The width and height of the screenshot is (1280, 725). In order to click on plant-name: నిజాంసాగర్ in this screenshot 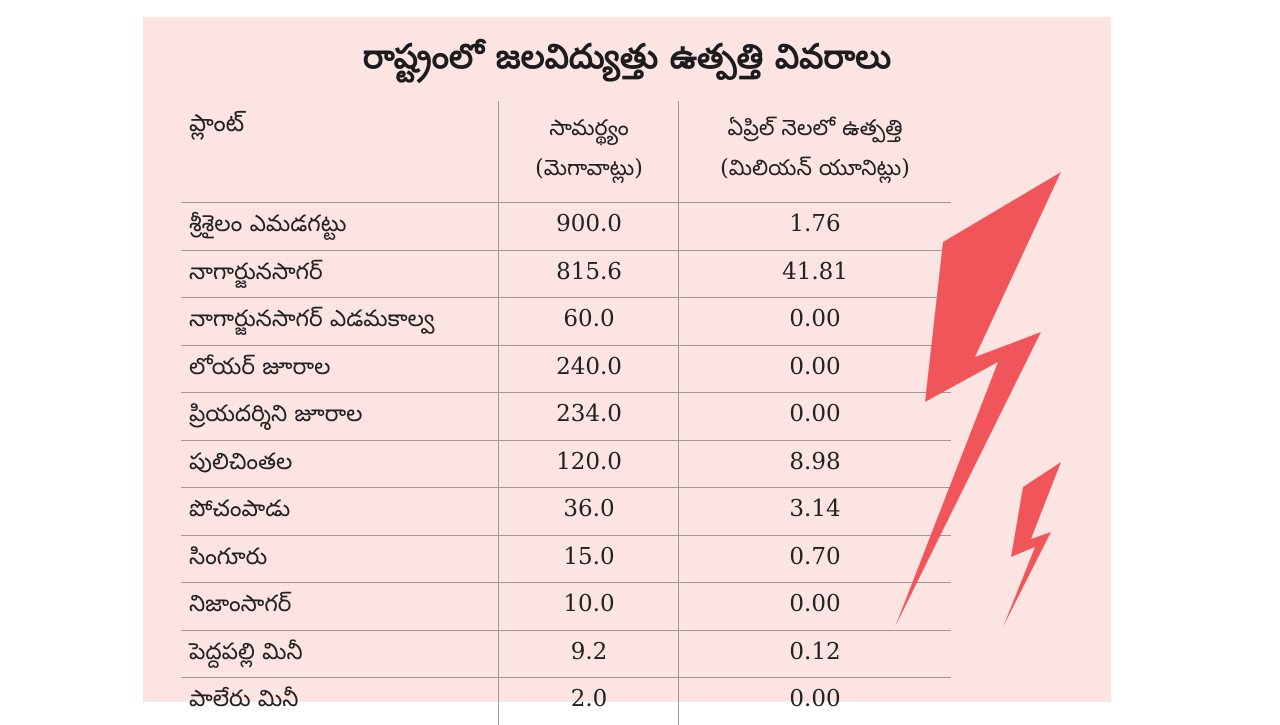, I will do `click(240, 604)`.